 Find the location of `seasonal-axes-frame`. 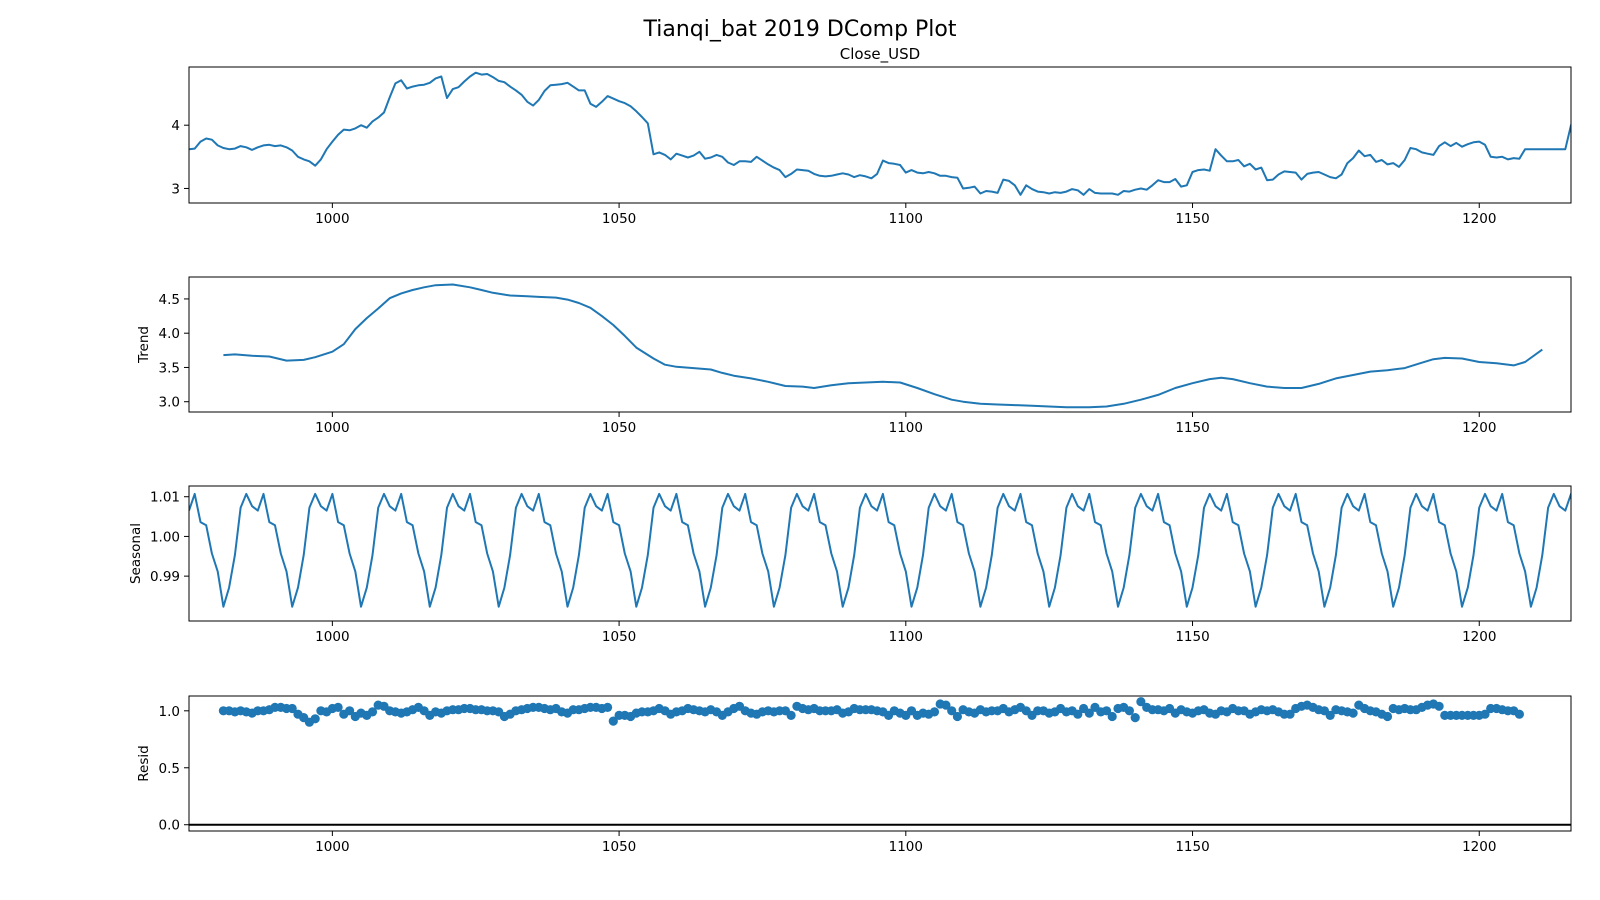

seasonal-axes-frame is located at coordinates (880, 553).